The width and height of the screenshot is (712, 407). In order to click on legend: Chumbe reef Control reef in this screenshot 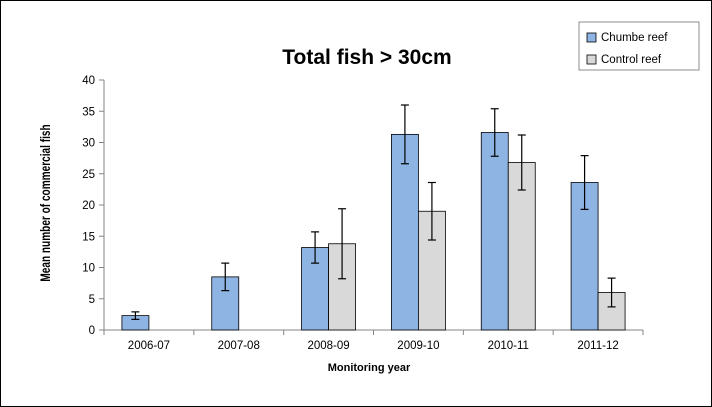, I will do `click(639, 46)`.